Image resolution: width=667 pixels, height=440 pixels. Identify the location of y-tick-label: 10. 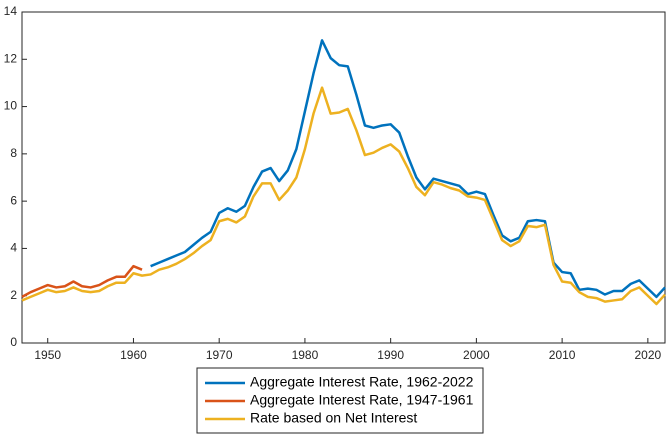
(11, 106).